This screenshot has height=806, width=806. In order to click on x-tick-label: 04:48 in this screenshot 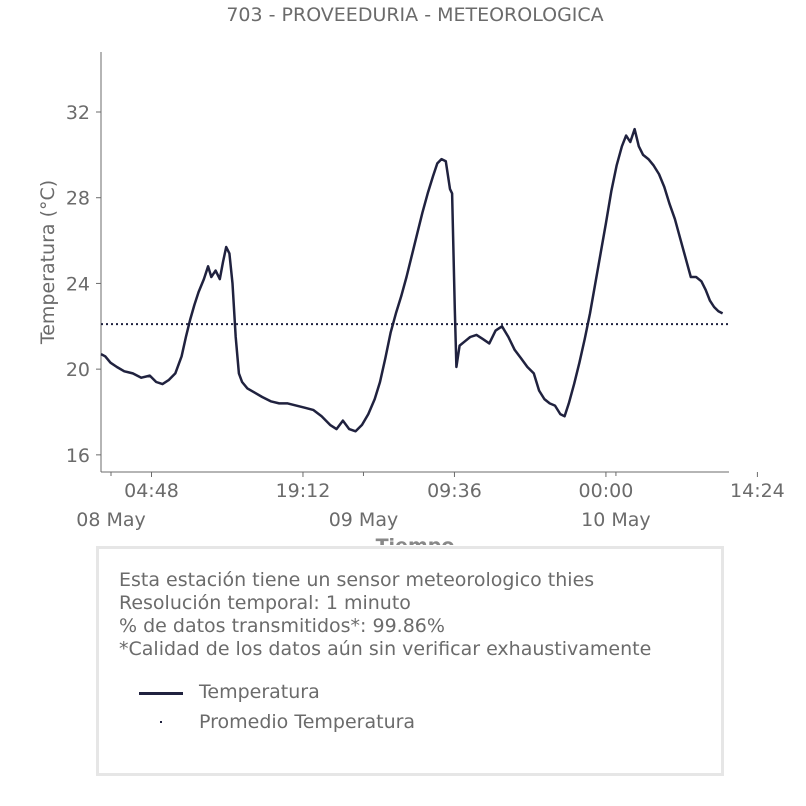, I will do `click(151, 491)`.